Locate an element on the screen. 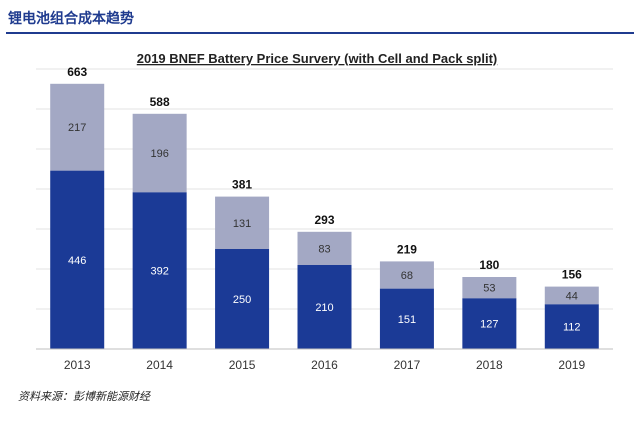  x-tick-label: 2016 is located at coordinates (324, 365).